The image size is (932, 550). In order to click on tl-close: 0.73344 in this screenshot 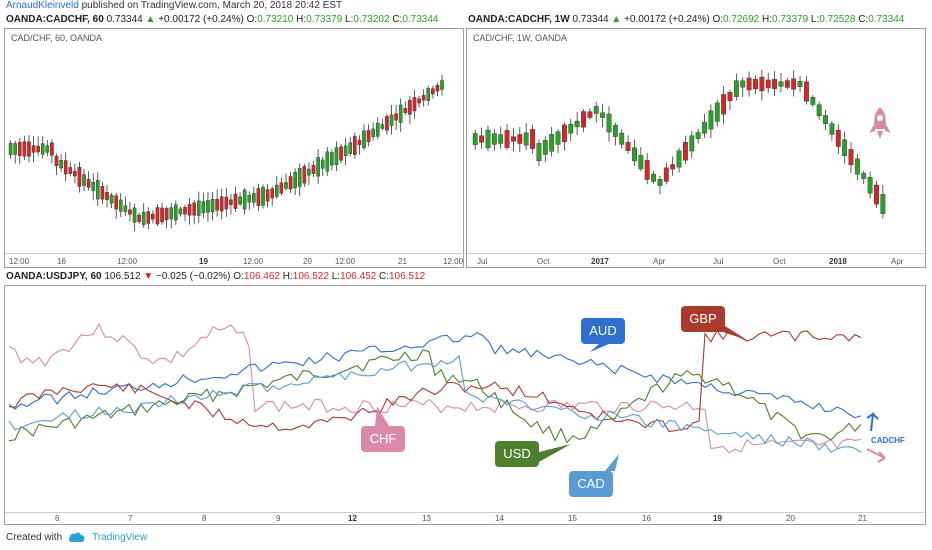, I will do `click(420, 19)`.